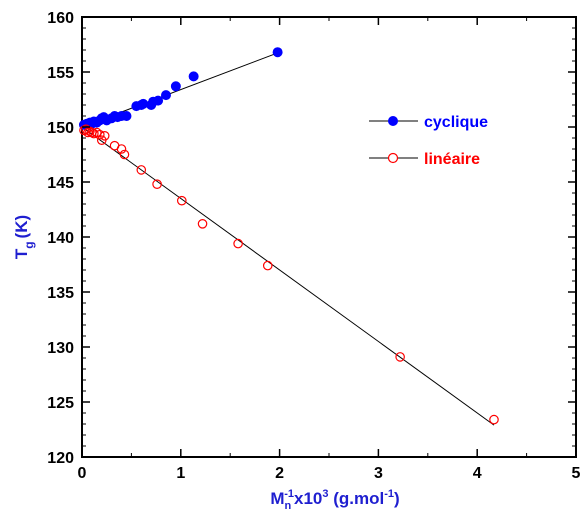 This screenshot has height=515, width=583. I want to click on legend-marker-lineaire, so click(393, 158).